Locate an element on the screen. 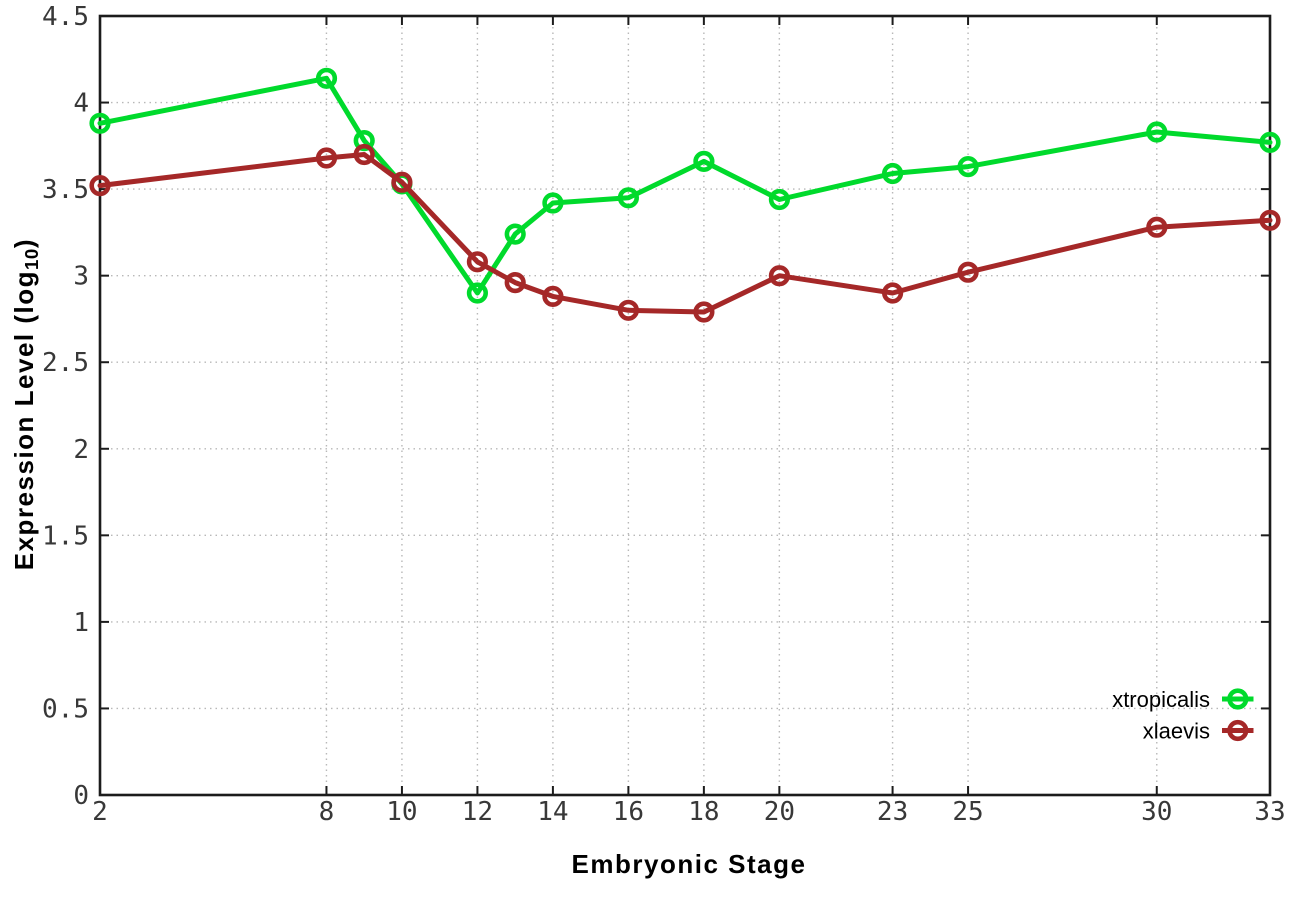 This screenshot has height=907, width=1296. x-tick-label: 2 is located at coordinates (100, 812).